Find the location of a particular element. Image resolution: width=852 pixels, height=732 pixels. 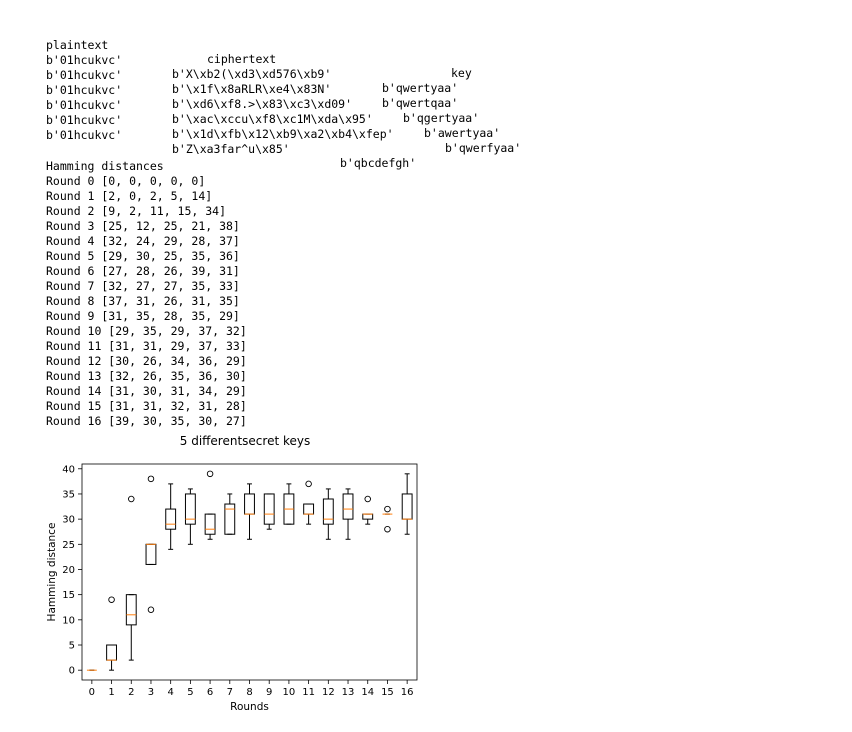

round-line: Round 11 [31, 31, 29, 37, 33] is located at coordinates (146, 346).